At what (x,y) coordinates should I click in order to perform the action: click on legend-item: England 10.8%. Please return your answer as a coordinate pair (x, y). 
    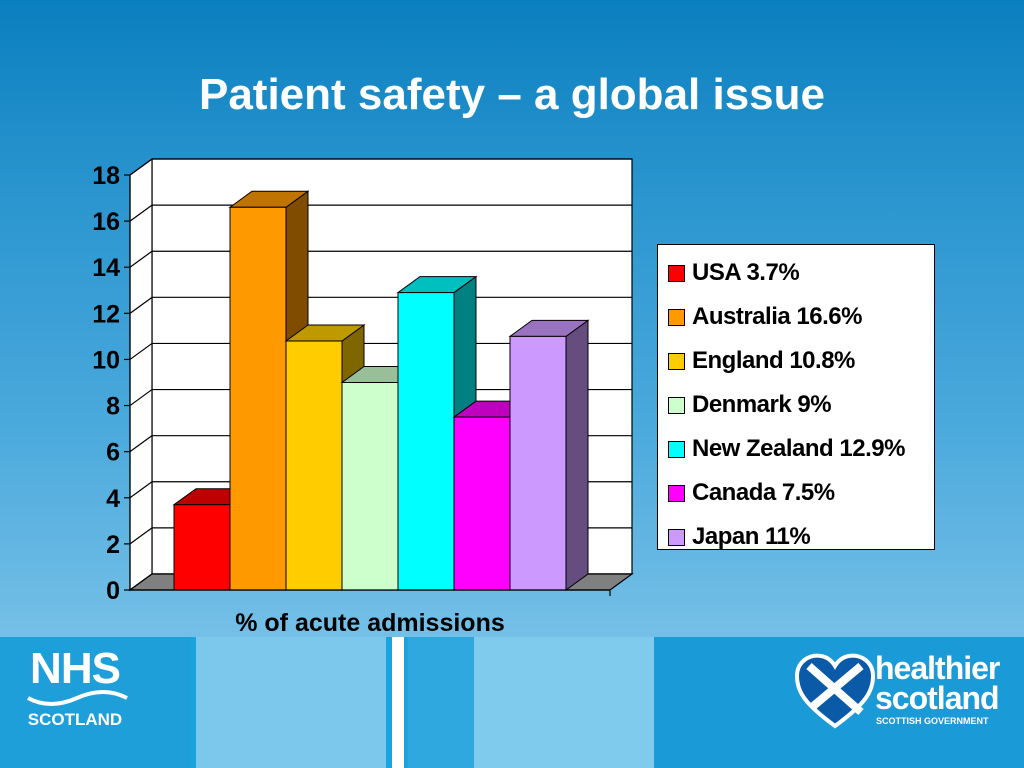
    Looking at the image, I should click on (761, 361).